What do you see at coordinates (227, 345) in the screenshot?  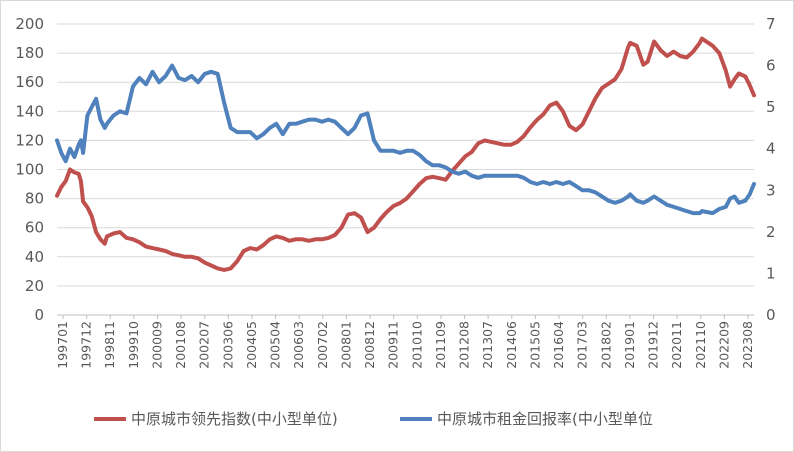 I see `x-tick-label: 200306` at bounding box center [227, 345].